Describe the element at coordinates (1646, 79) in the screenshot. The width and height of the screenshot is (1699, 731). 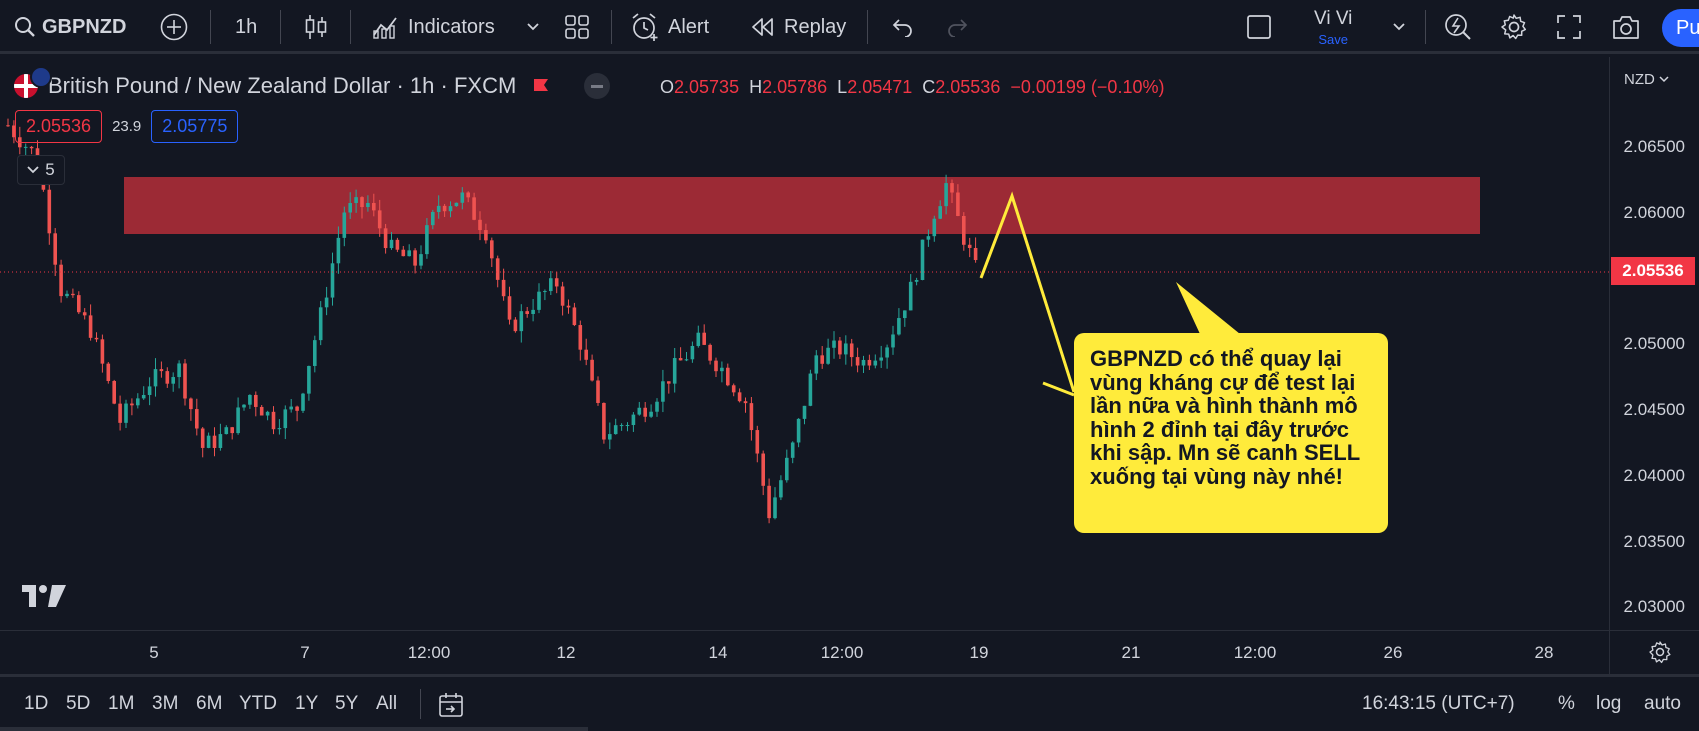
I see `currency-selector: NZD` at that location.